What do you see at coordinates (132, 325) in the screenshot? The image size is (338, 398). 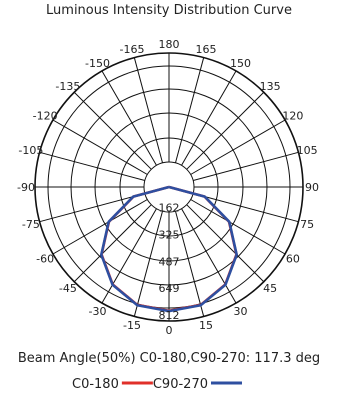 I see `angle-tick-label: -15` at bounding box center [132, 325].